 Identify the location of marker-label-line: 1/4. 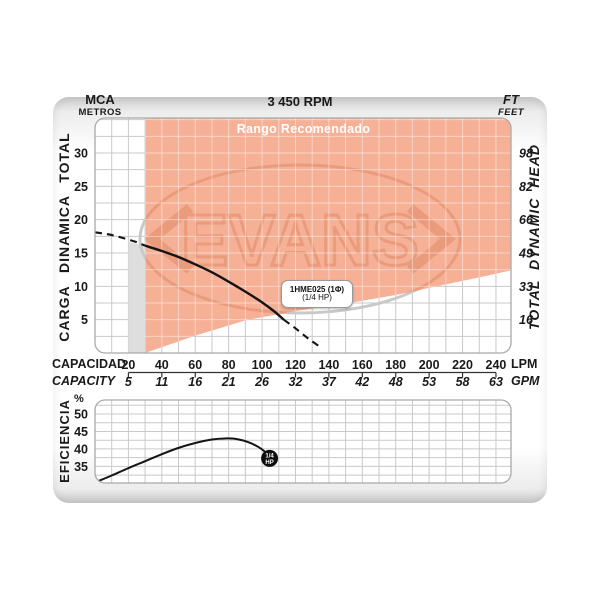
(269, 456).